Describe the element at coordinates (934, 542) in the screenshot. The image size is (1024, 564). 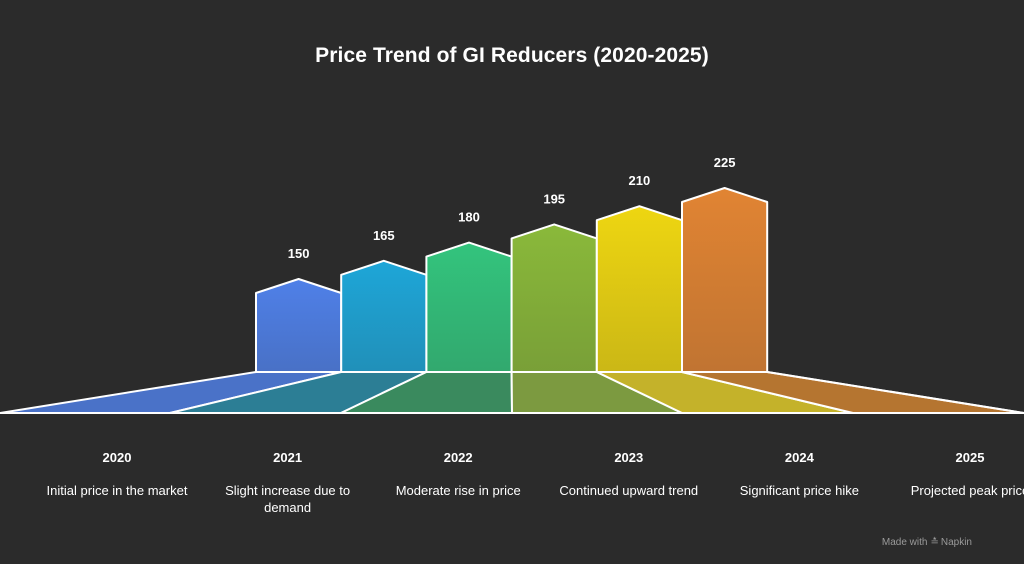
I see `napkin-logo-icon: ≛` at that location.